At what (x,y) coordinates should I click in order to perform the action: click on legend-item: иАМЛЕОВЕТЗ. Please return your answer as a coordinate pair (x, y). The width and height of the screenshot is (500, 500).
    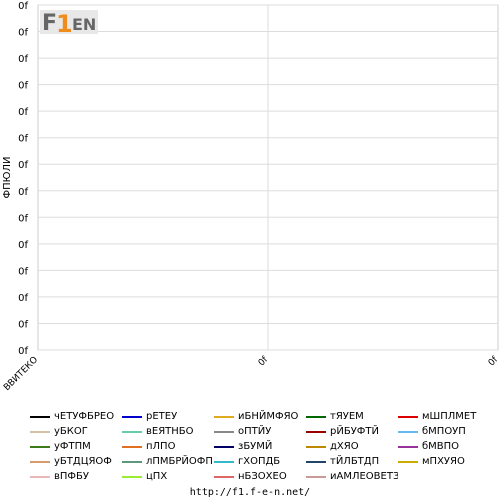
    Looking at the image, I should click on (352, 476).